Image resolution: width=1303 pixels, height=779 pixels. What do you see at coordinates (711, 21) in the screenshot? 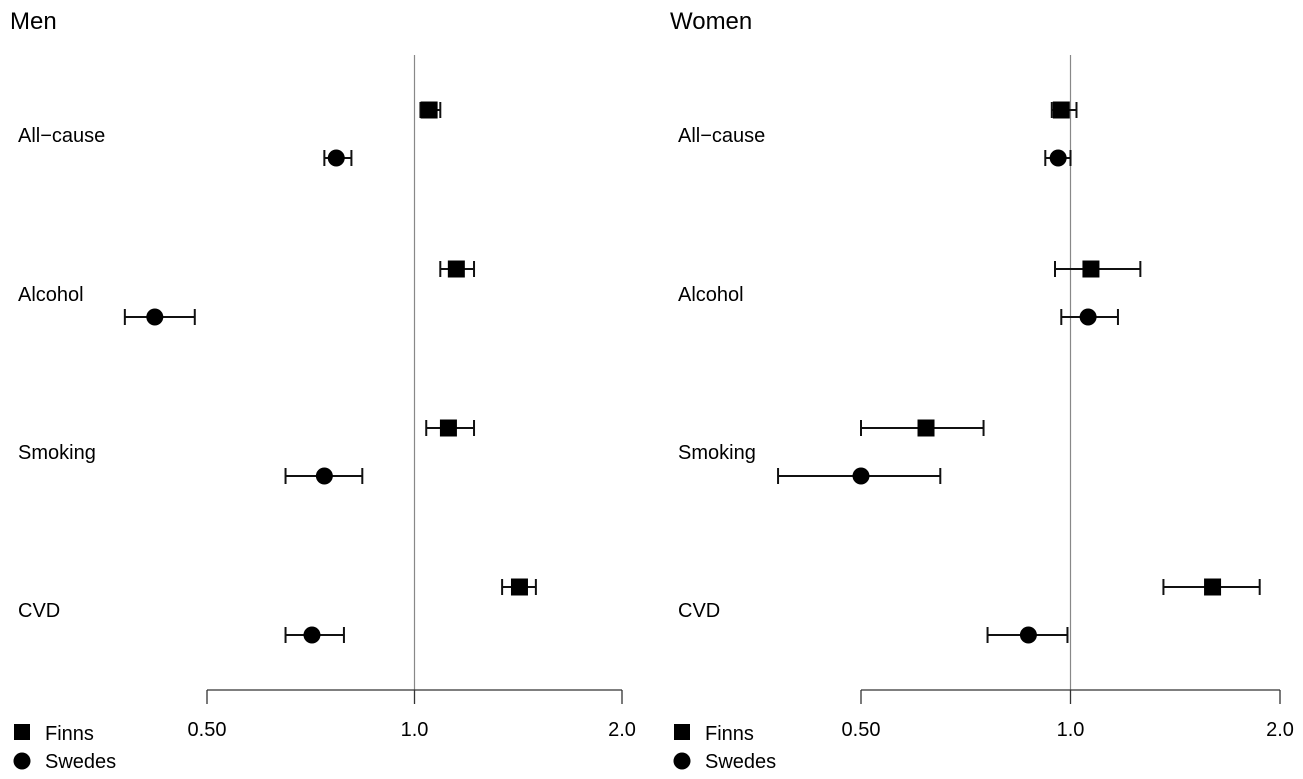
I see `panel-title: Women` at bounding box center [711, 21].